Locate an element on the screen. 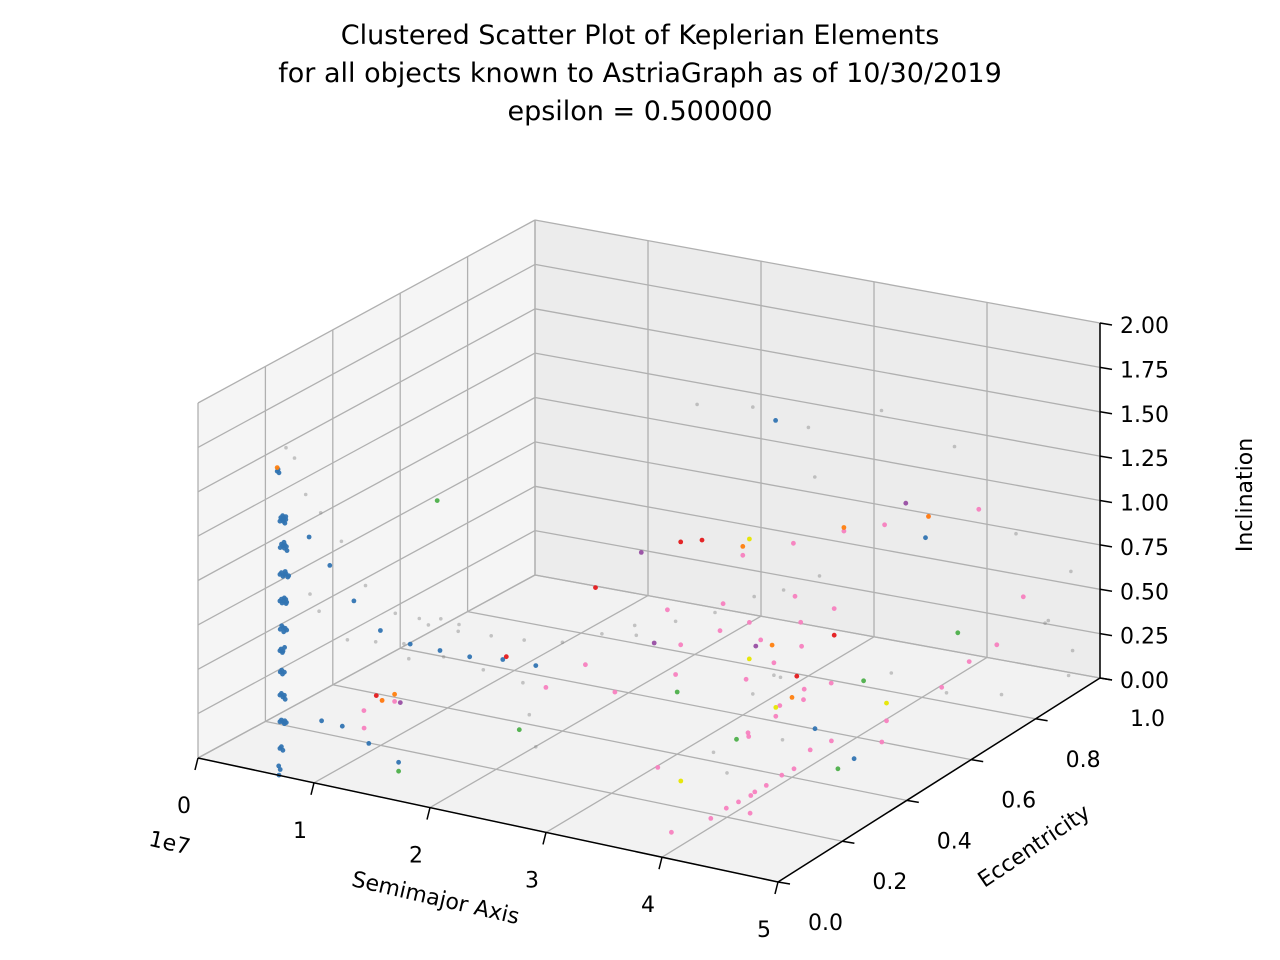  y-tick-label: 0.2 is located at coordinates (889, 882).